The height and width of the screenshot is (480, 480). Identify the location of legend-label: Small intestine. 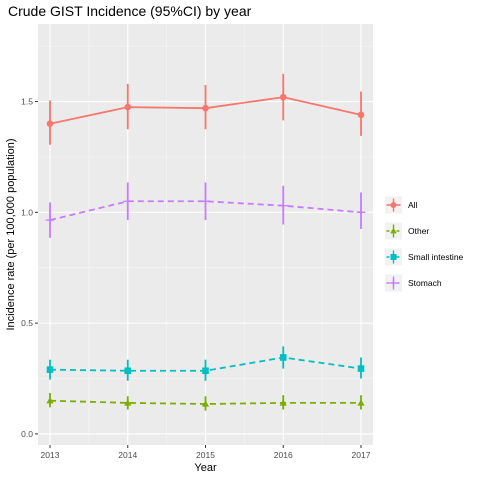
(436, 257).